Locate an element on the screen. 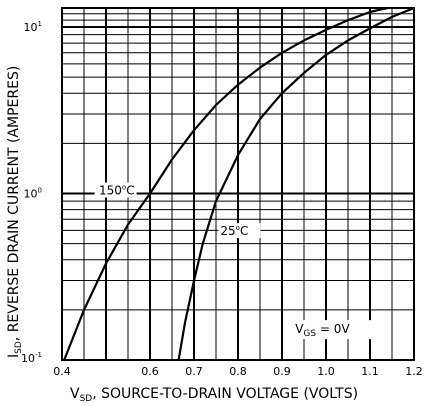 Image resolution: width=428 pixels, height=406 pixels. x-tick-label: 0.7 is located at coordinates (194, 371).